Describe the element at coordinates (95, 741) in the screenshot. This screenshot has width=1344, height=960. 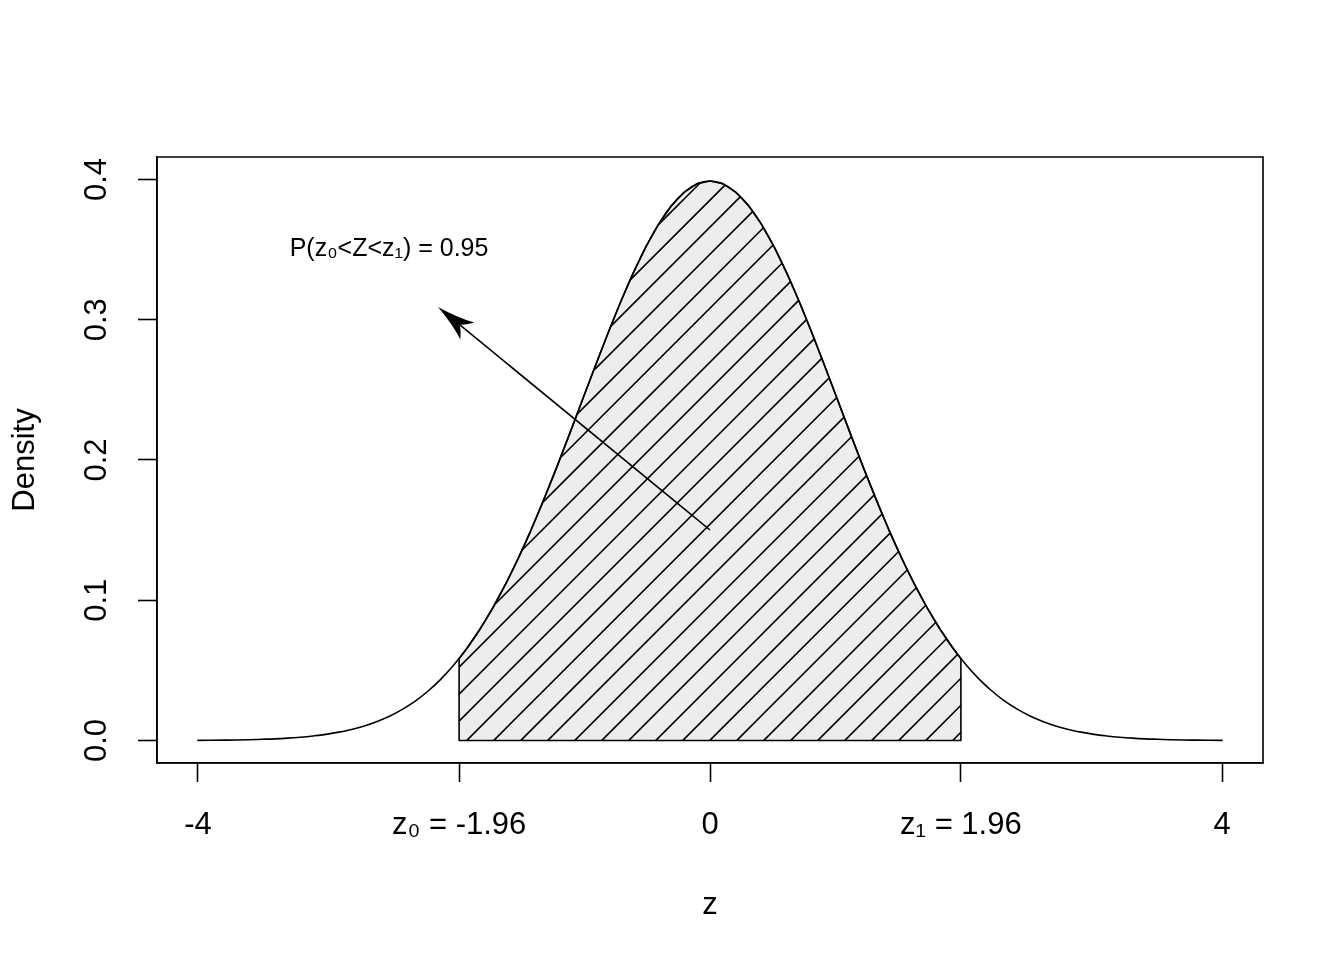
I see `y-tick-label: 0.0` at that location.